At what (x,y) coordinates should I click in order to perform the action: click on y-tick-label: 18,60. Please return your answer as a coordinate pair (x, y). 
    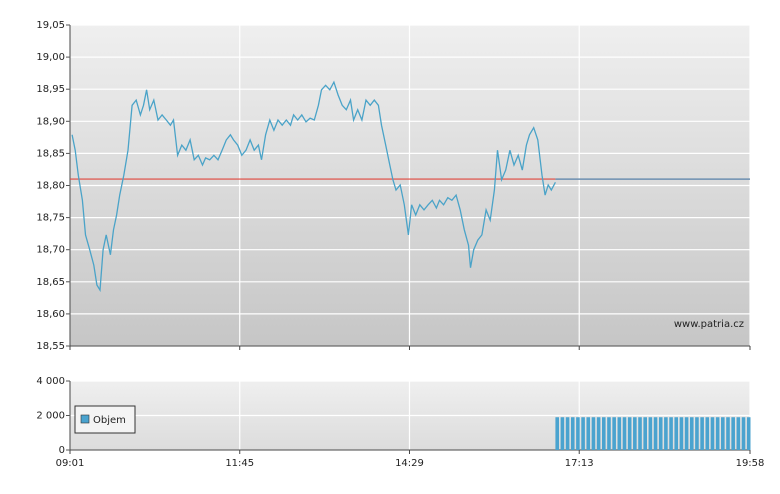
    Looking at the image, I should click on (50, 314).